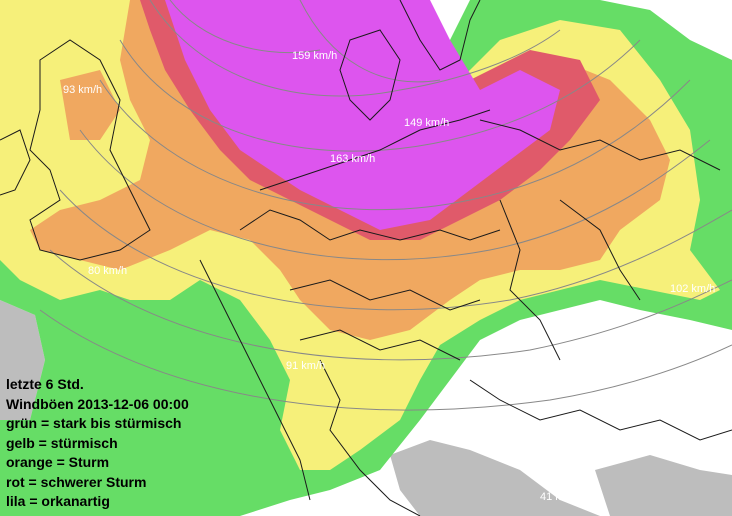  I want to click on wind-label-159: 159 km/h, so click(314, 56).